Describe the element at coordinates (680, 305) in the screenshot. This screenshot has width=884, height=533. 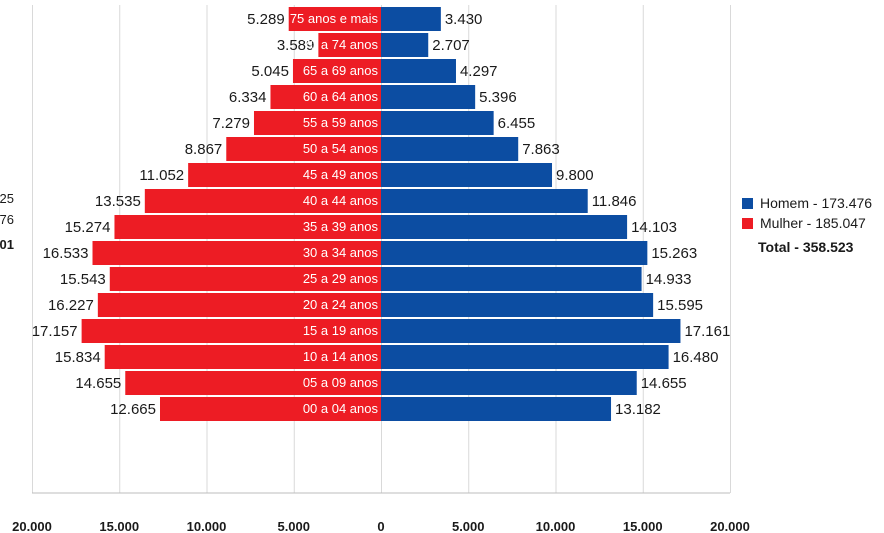
I see `male-value-label: 15.595` at that location.